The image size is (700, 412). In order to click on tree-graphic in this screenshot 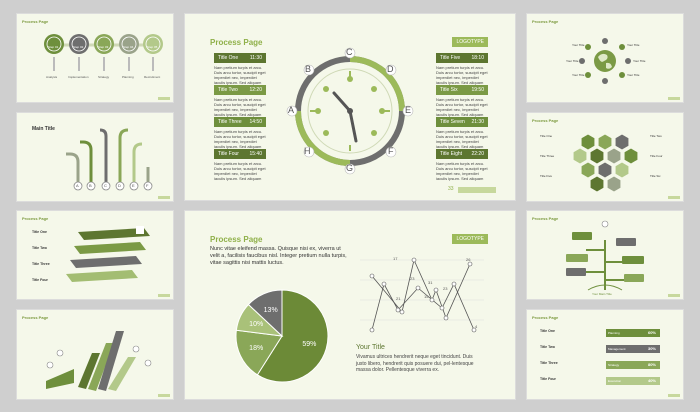, I will do `click(605, 255)`.